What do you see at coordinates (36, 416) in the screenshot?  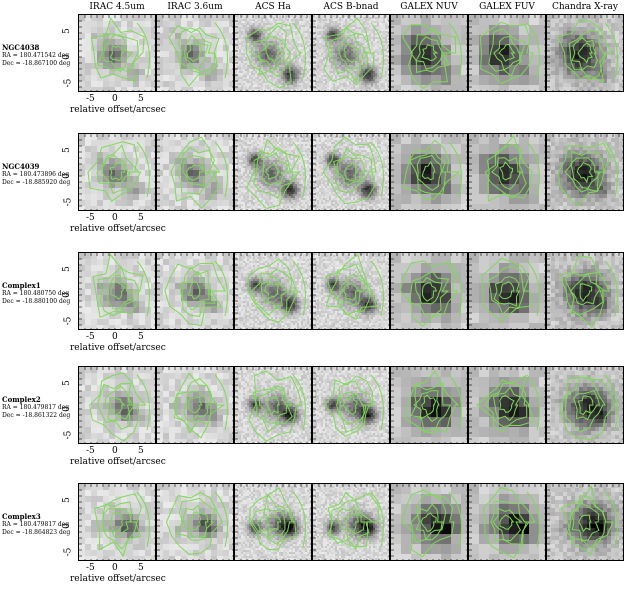 I see `object-dec: Dec = -18.861322 deg` at bounding box center [36, 416].